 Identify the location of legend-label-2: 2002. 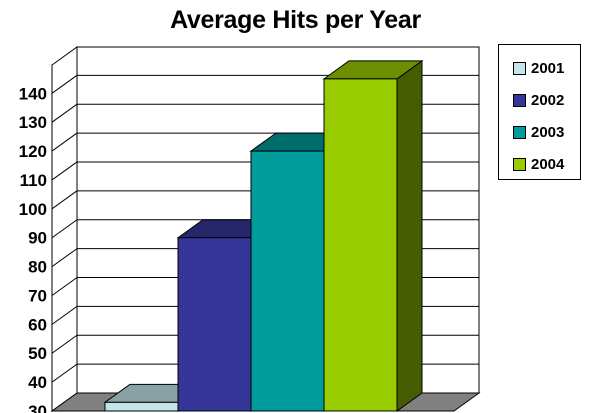
(548, 100).